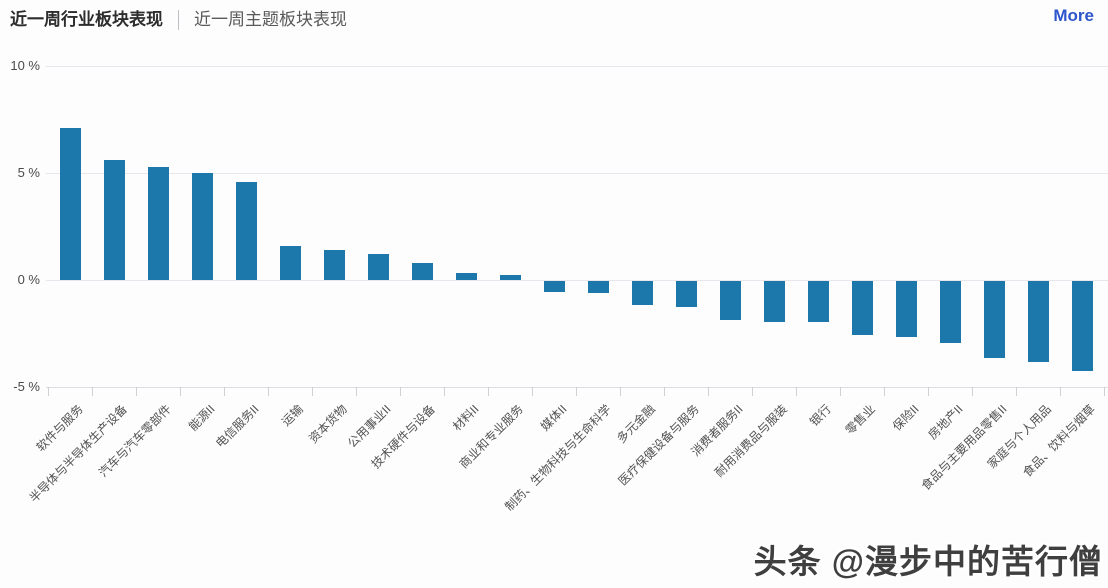 This screenshot has height=588, width=1108. Describe the element at coordinates (26, 386) in the screenshot. I see `y-axis-label: -5 %` at that location.